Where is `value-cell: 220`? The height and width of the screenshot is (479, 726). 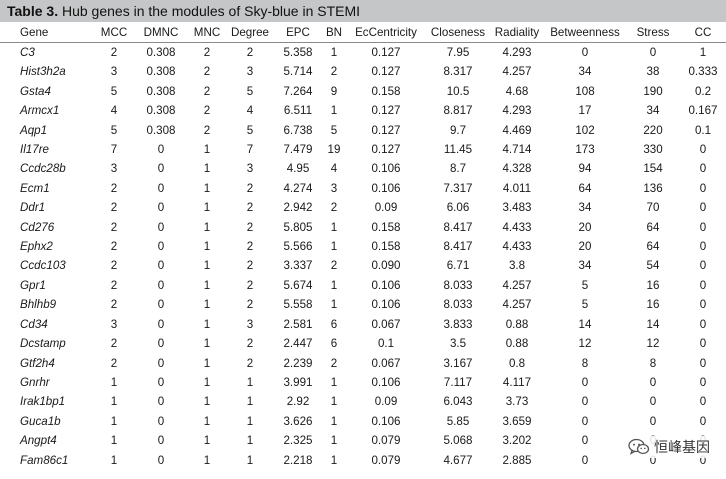
value-cell: 220 is located at coordinates (653, 130).